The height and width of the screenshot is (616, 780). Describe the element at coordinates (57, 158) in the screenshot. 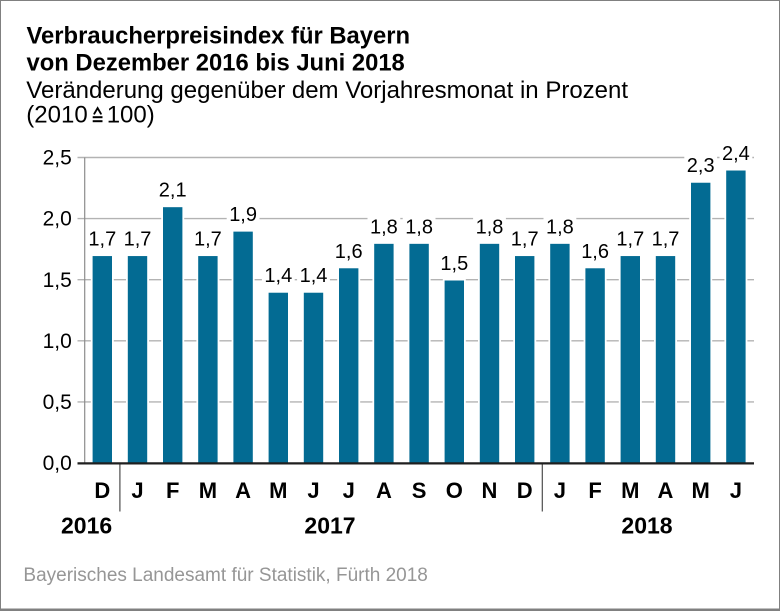

I see `svg-text: 2,5` at that location.